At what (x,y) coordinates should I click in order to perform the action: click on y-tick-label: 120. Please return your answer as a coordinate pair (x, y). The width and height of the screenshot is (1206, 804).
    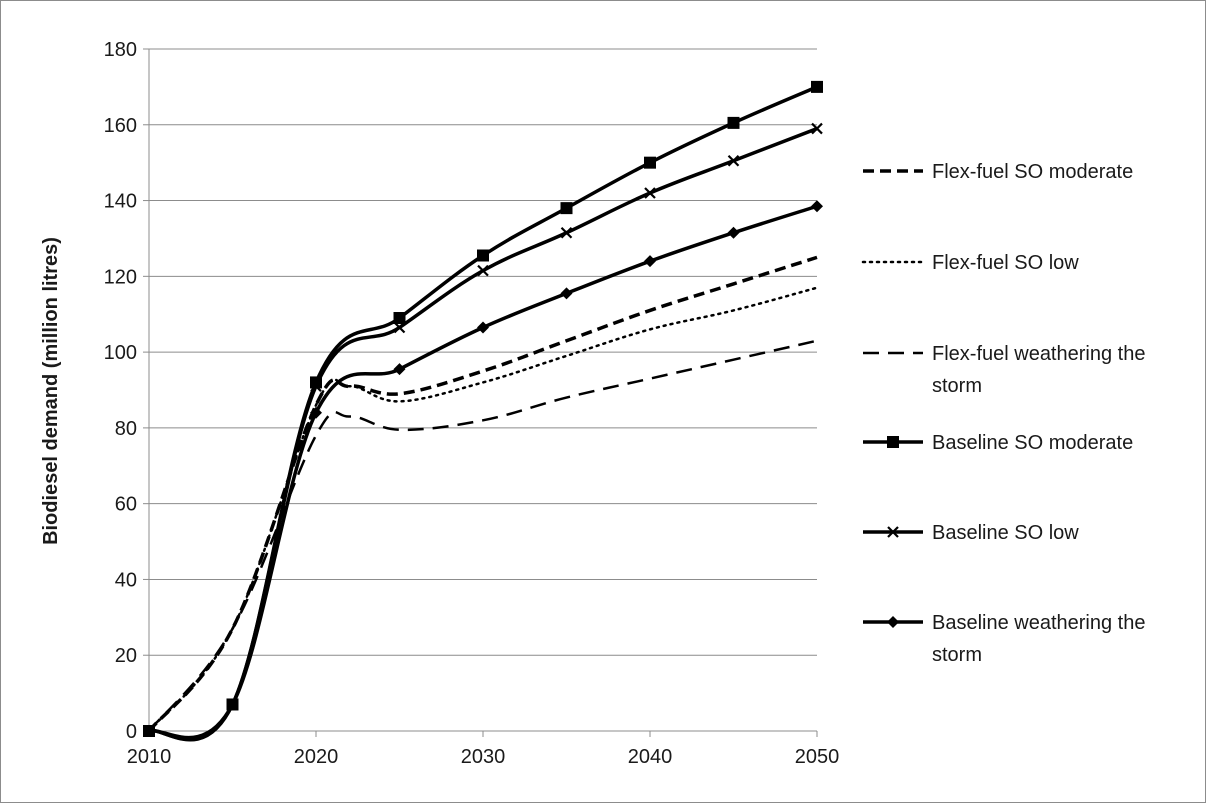
    Looking at the image, I should click on (120, 277).